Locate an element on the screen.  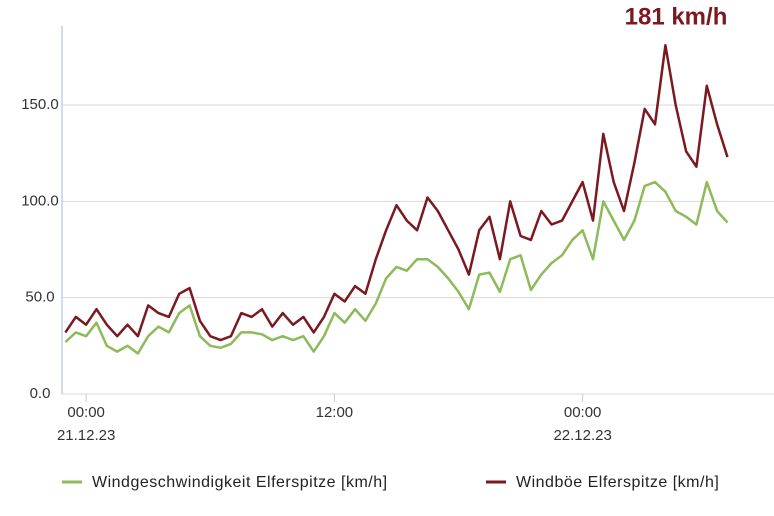
legend-label: Windgeschwindigkeit Elferspitze [km/h] is located at coordinates (240, 482).